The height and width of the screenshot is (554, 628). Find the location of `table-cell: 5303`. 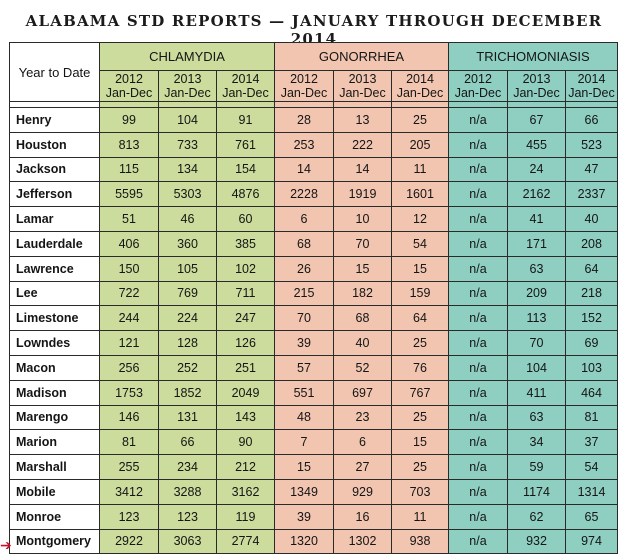

table-cell: 5303 is located at coordinates (187, 194).